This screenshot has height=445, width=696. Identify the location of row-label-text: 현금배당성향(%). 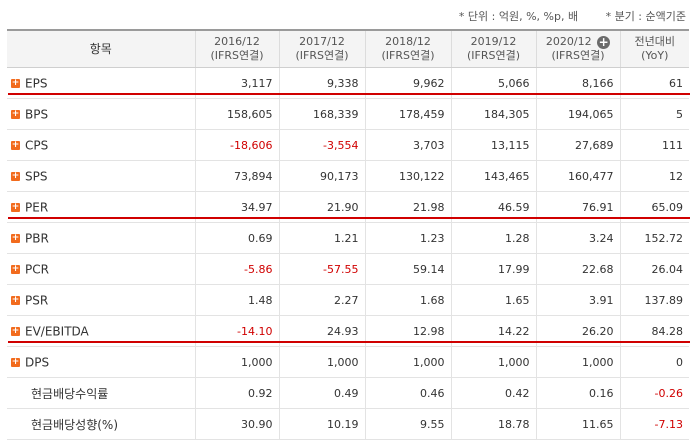
(75, 424).